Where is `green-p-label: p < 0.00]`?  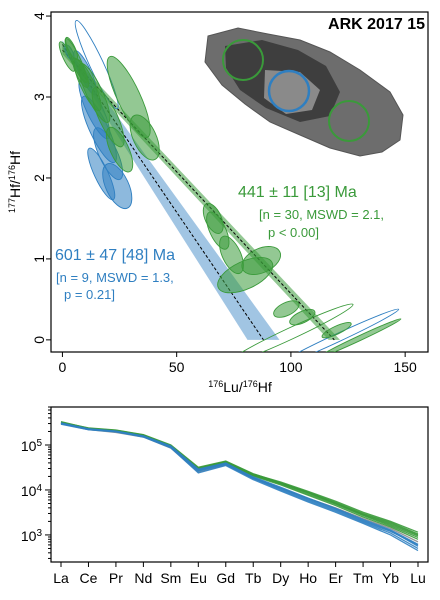
green-p-label: p < 0.00] is located at coordinates (293, 232).